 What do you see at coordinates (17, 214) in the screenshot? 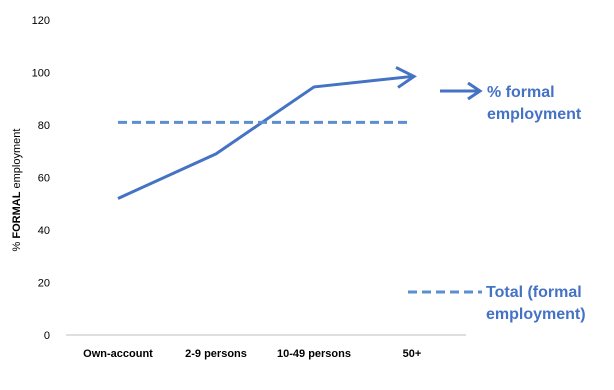
I see `y-axis-title-bold: FORMAL` at bounding box center [17, 214].